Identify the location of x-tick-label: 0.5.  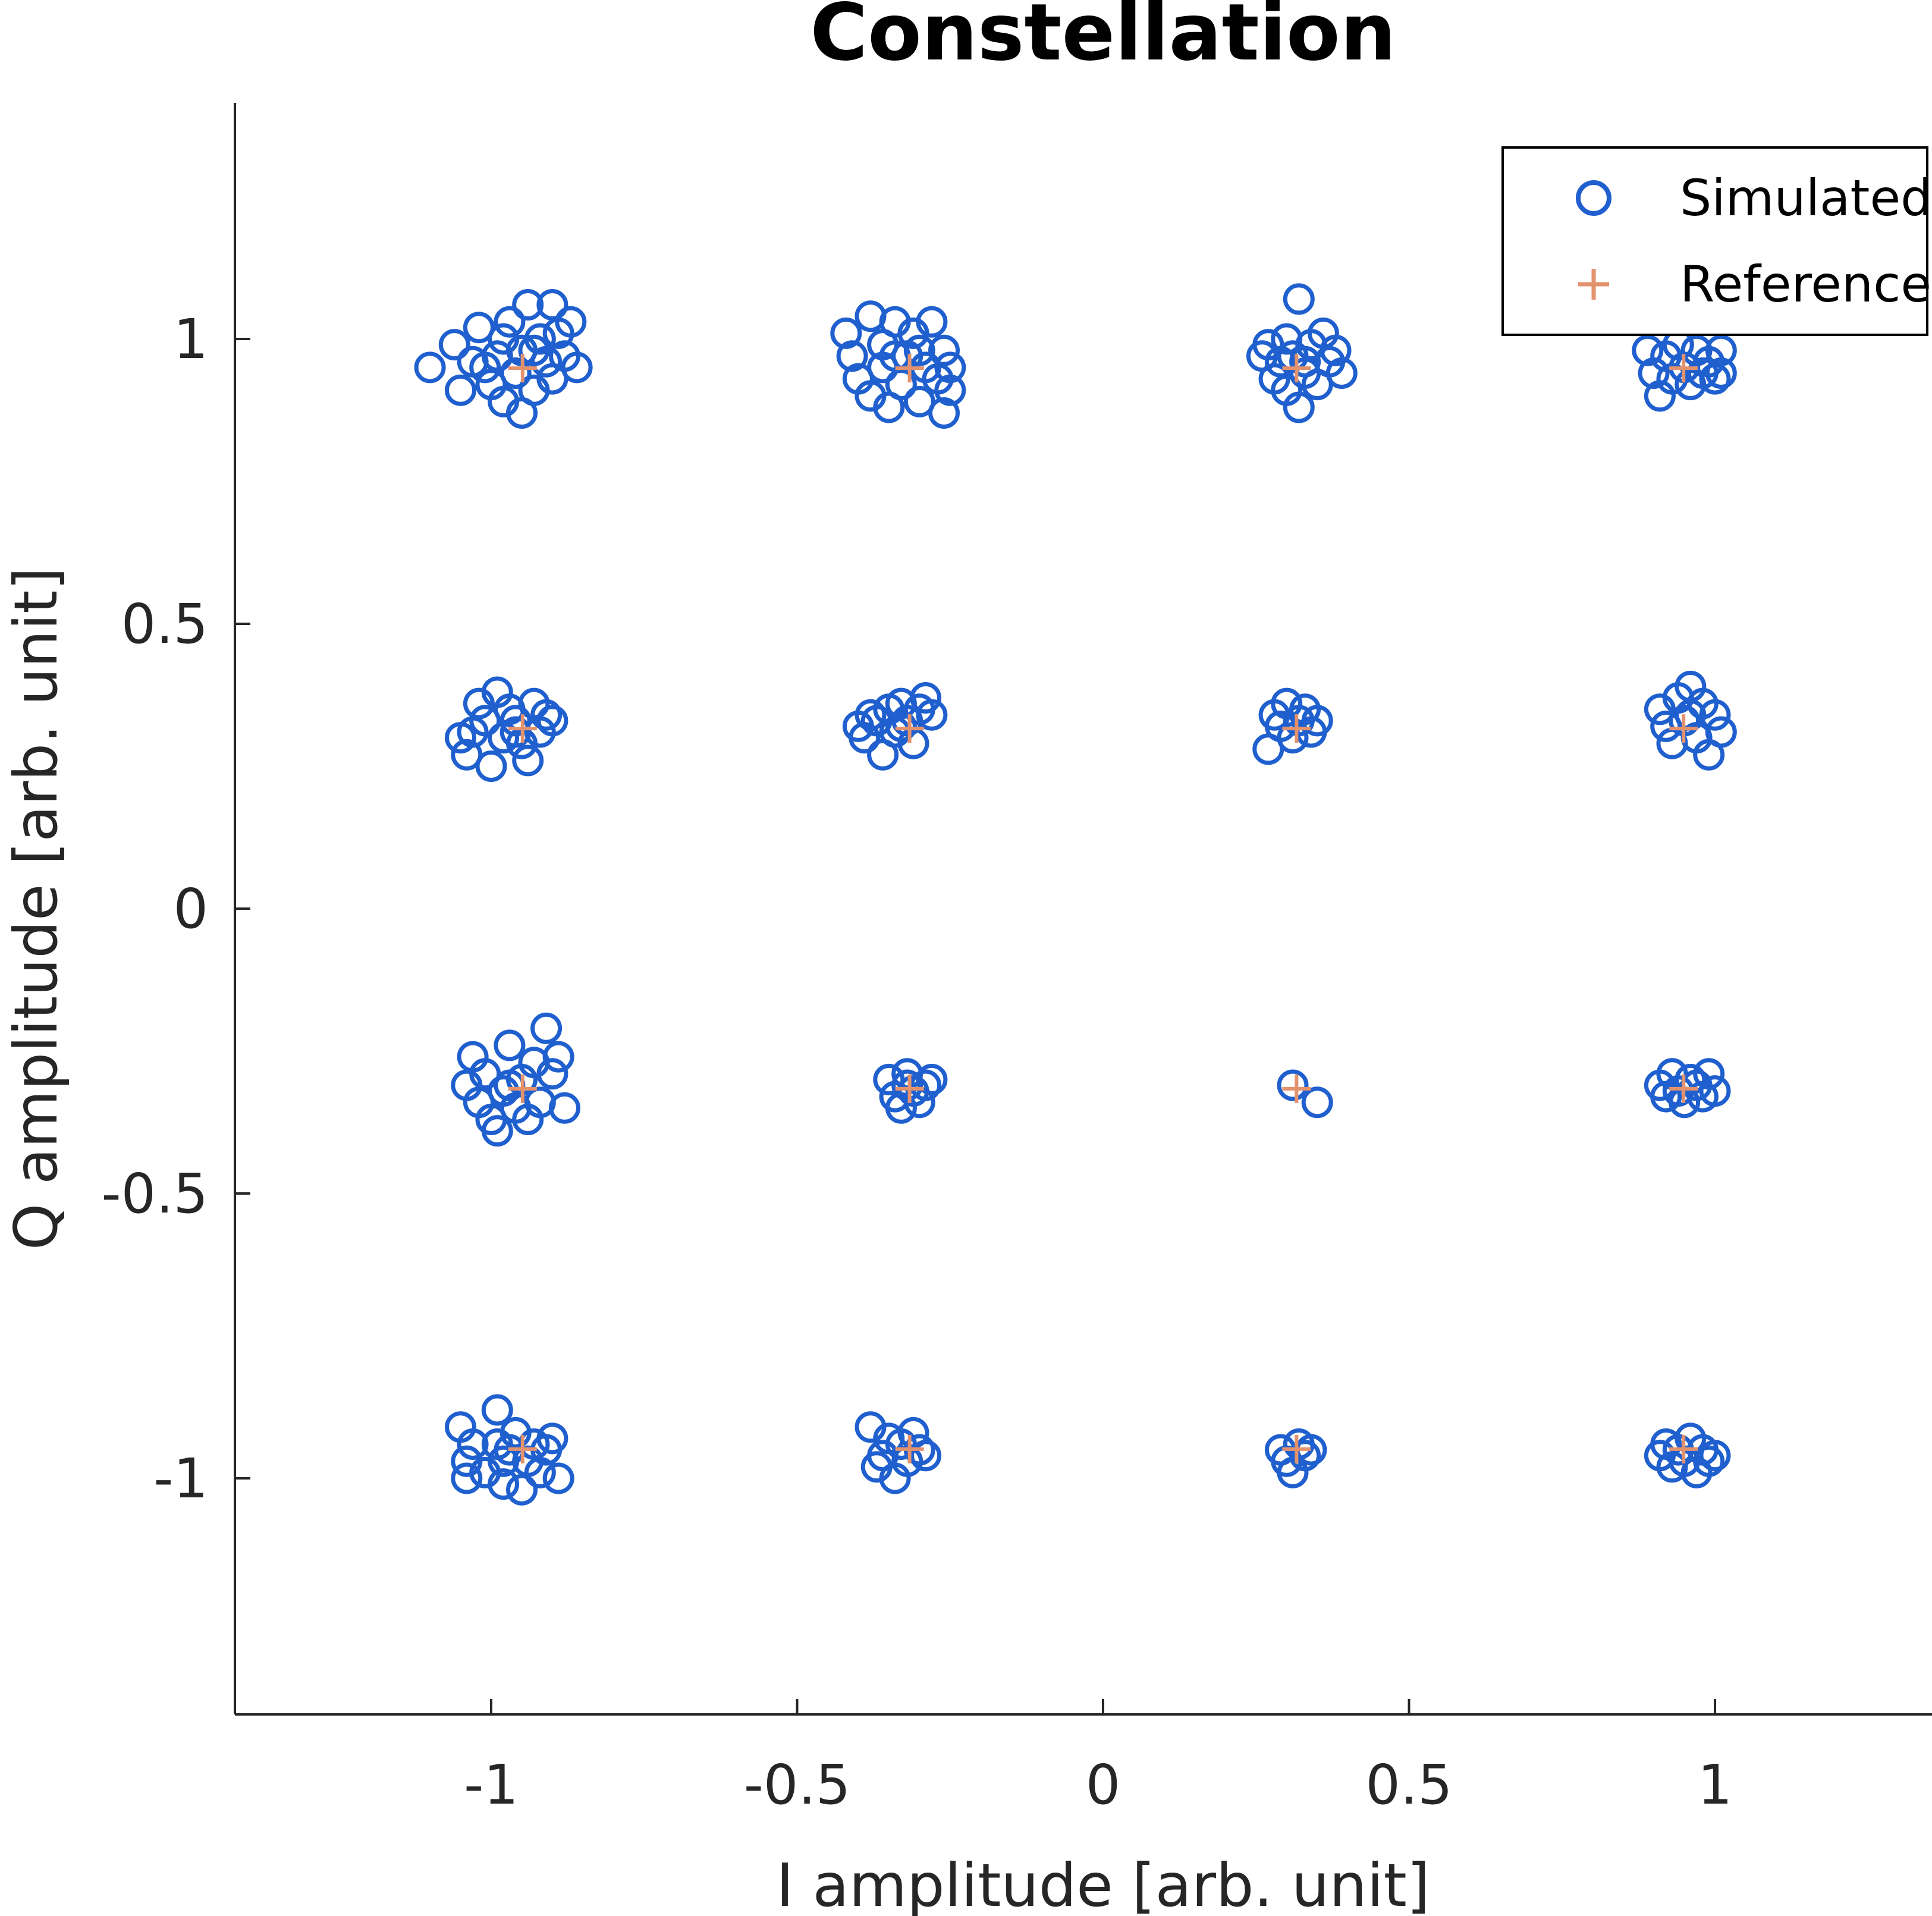
(1408, 1785).